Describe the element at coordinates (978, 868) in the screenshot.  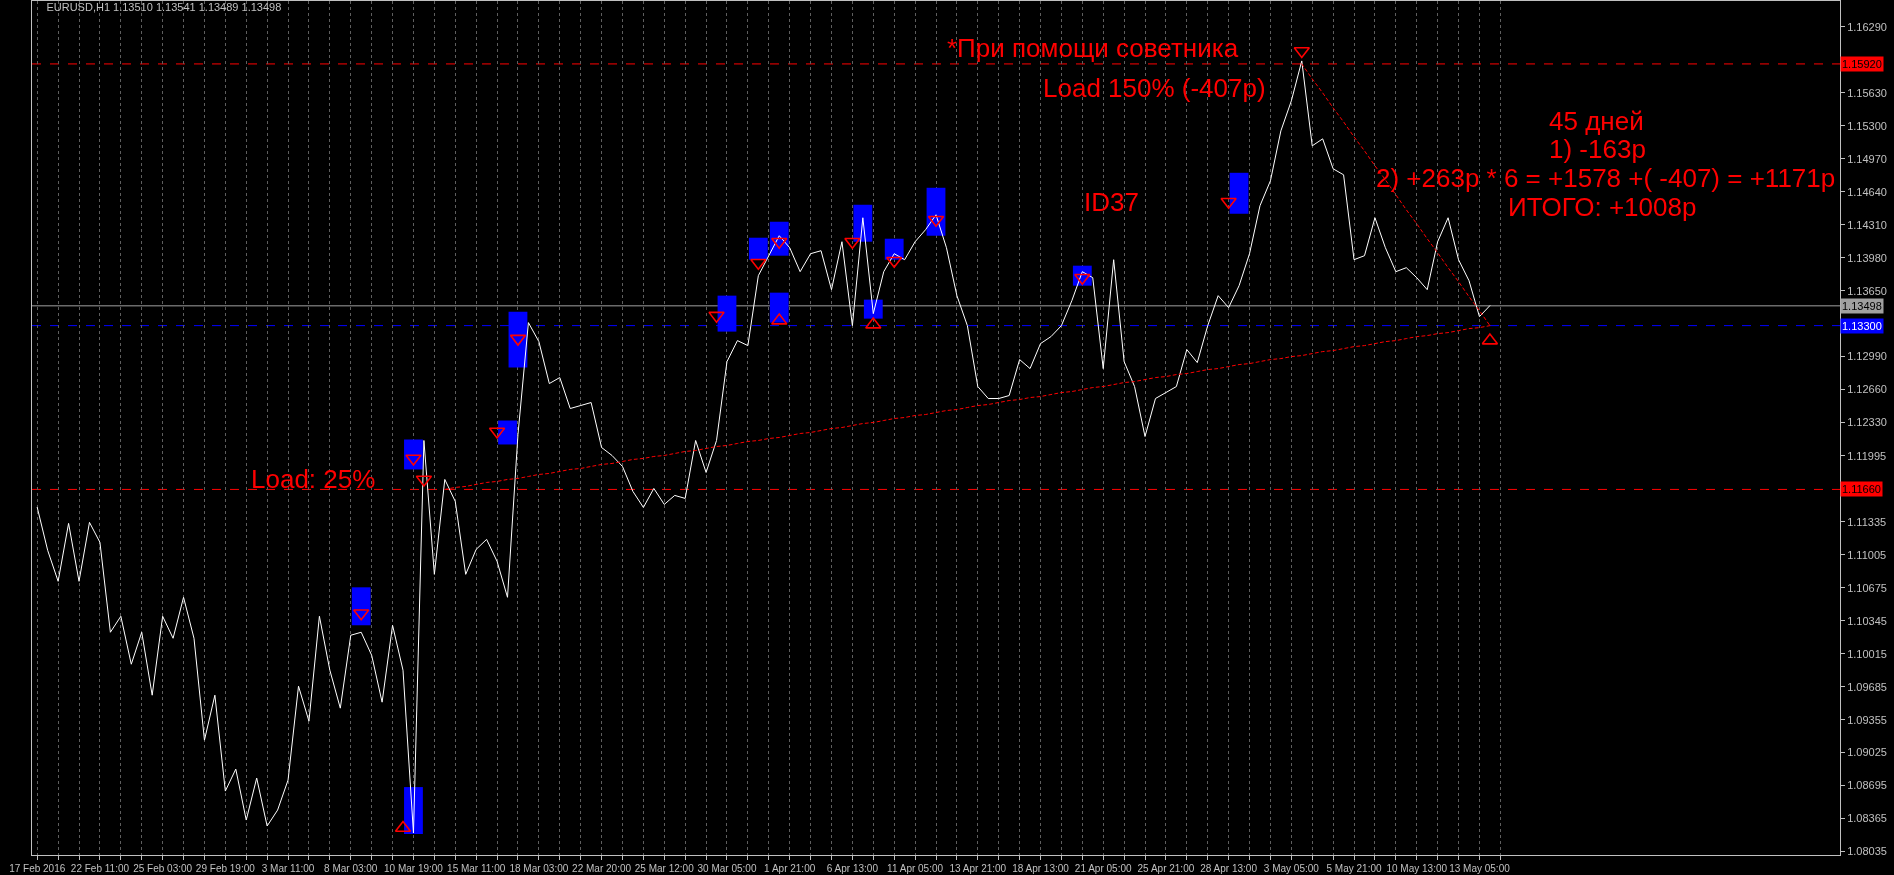
I see `x-tick-label: 13 Apr 21:00` at that location.